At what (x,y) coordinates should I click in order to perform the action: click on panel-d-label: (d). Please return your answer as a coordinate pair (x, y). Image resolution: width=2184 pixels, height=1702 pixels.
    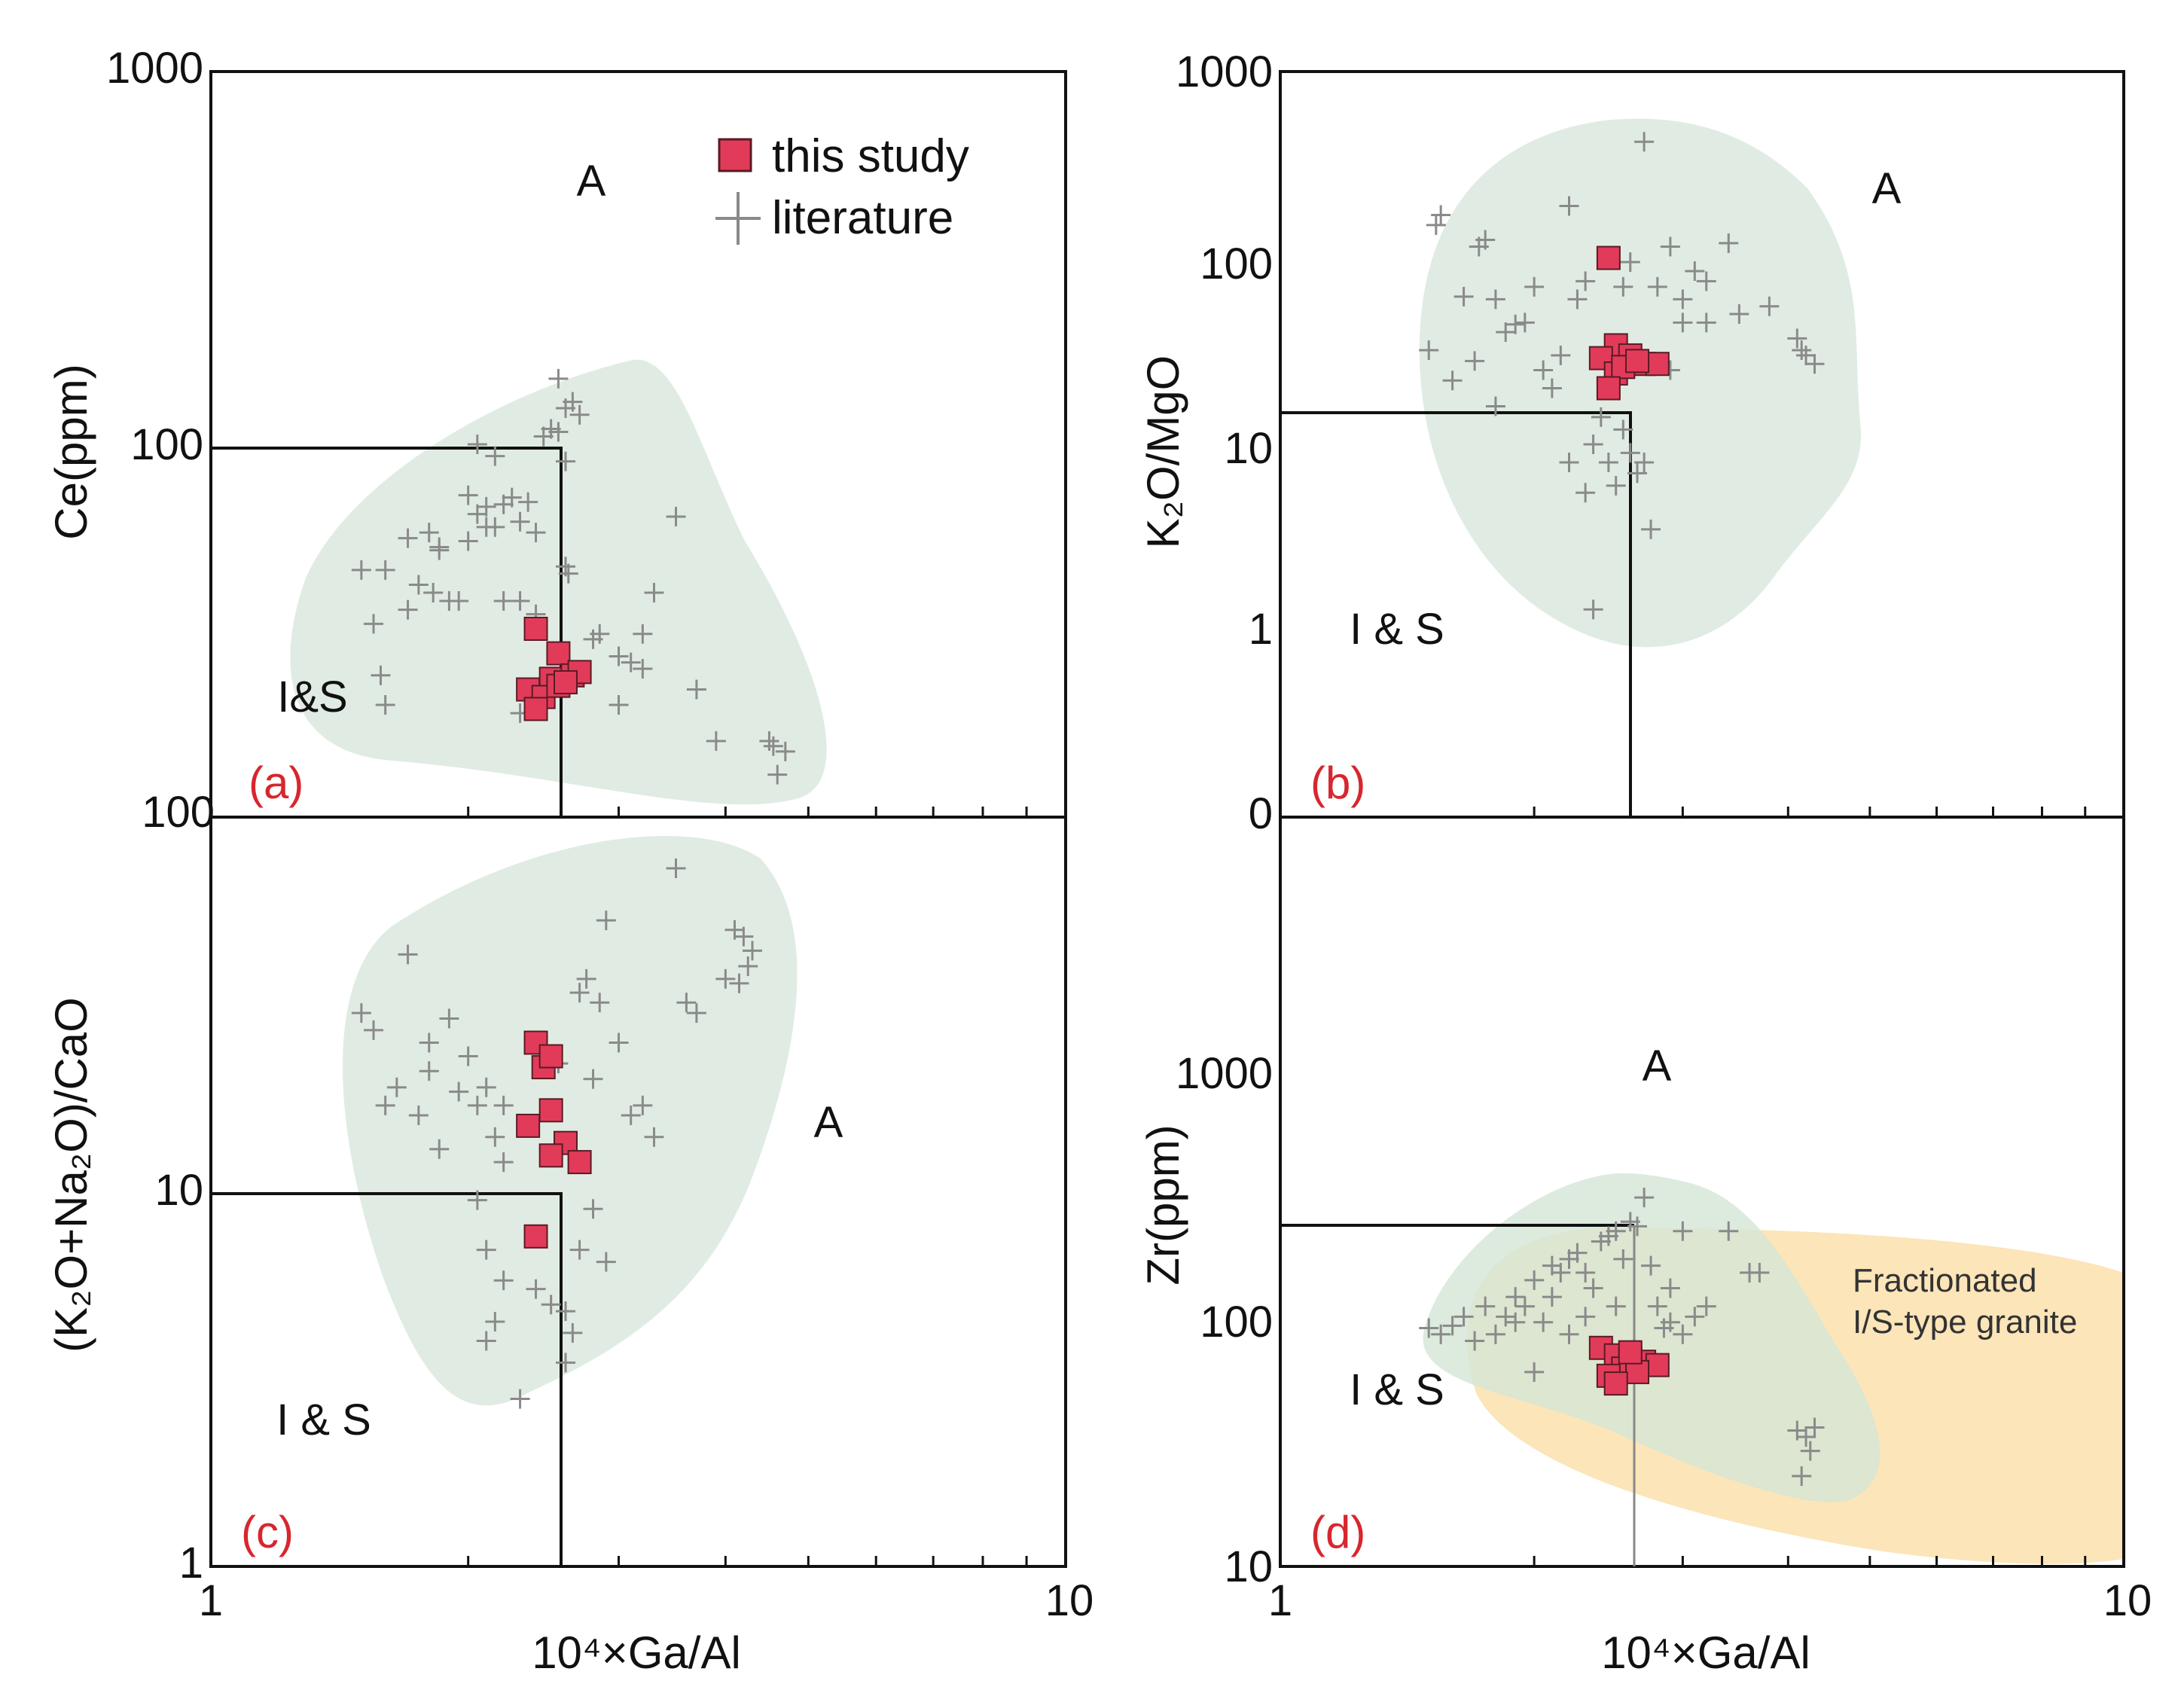
    Looking at the image, I should click on (1337, 1532).